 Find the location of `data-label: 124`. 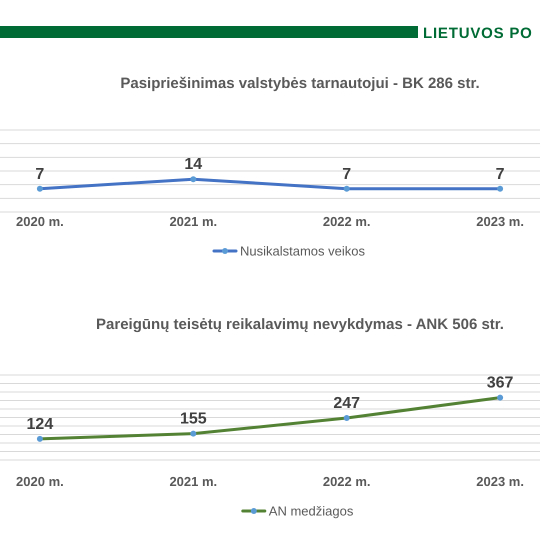

data-label: 124 is located at coordinates (40, 424).